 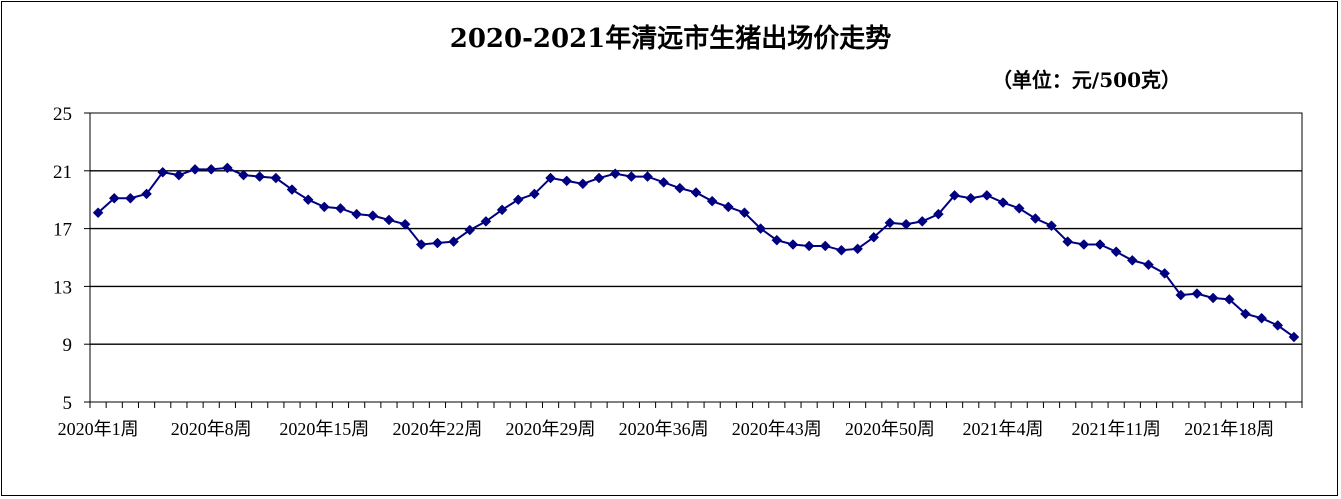 I want to click on x-tick-label: 2021年18周, so click(x=1229, y=429).